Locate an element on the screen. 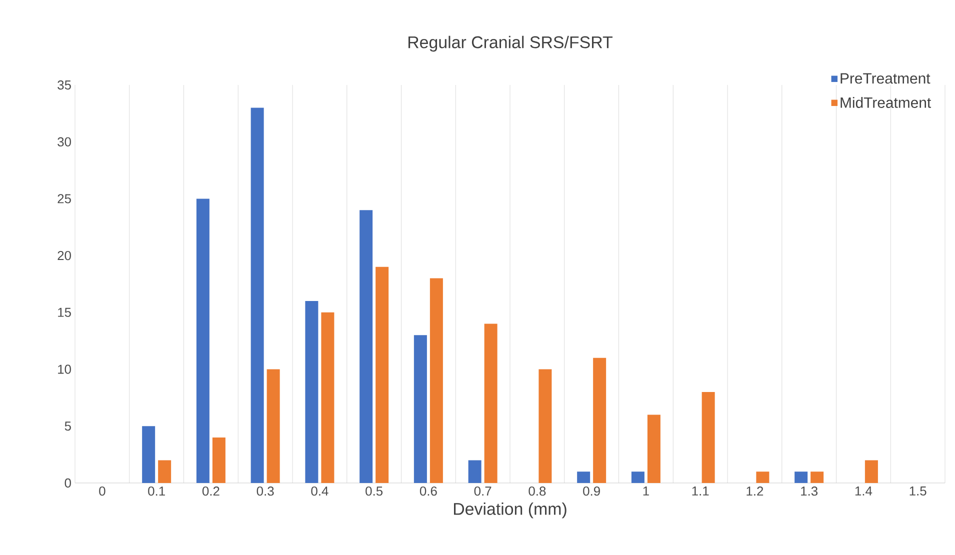  x-tick-label: 1.4 is located at coordinates (863, 491).